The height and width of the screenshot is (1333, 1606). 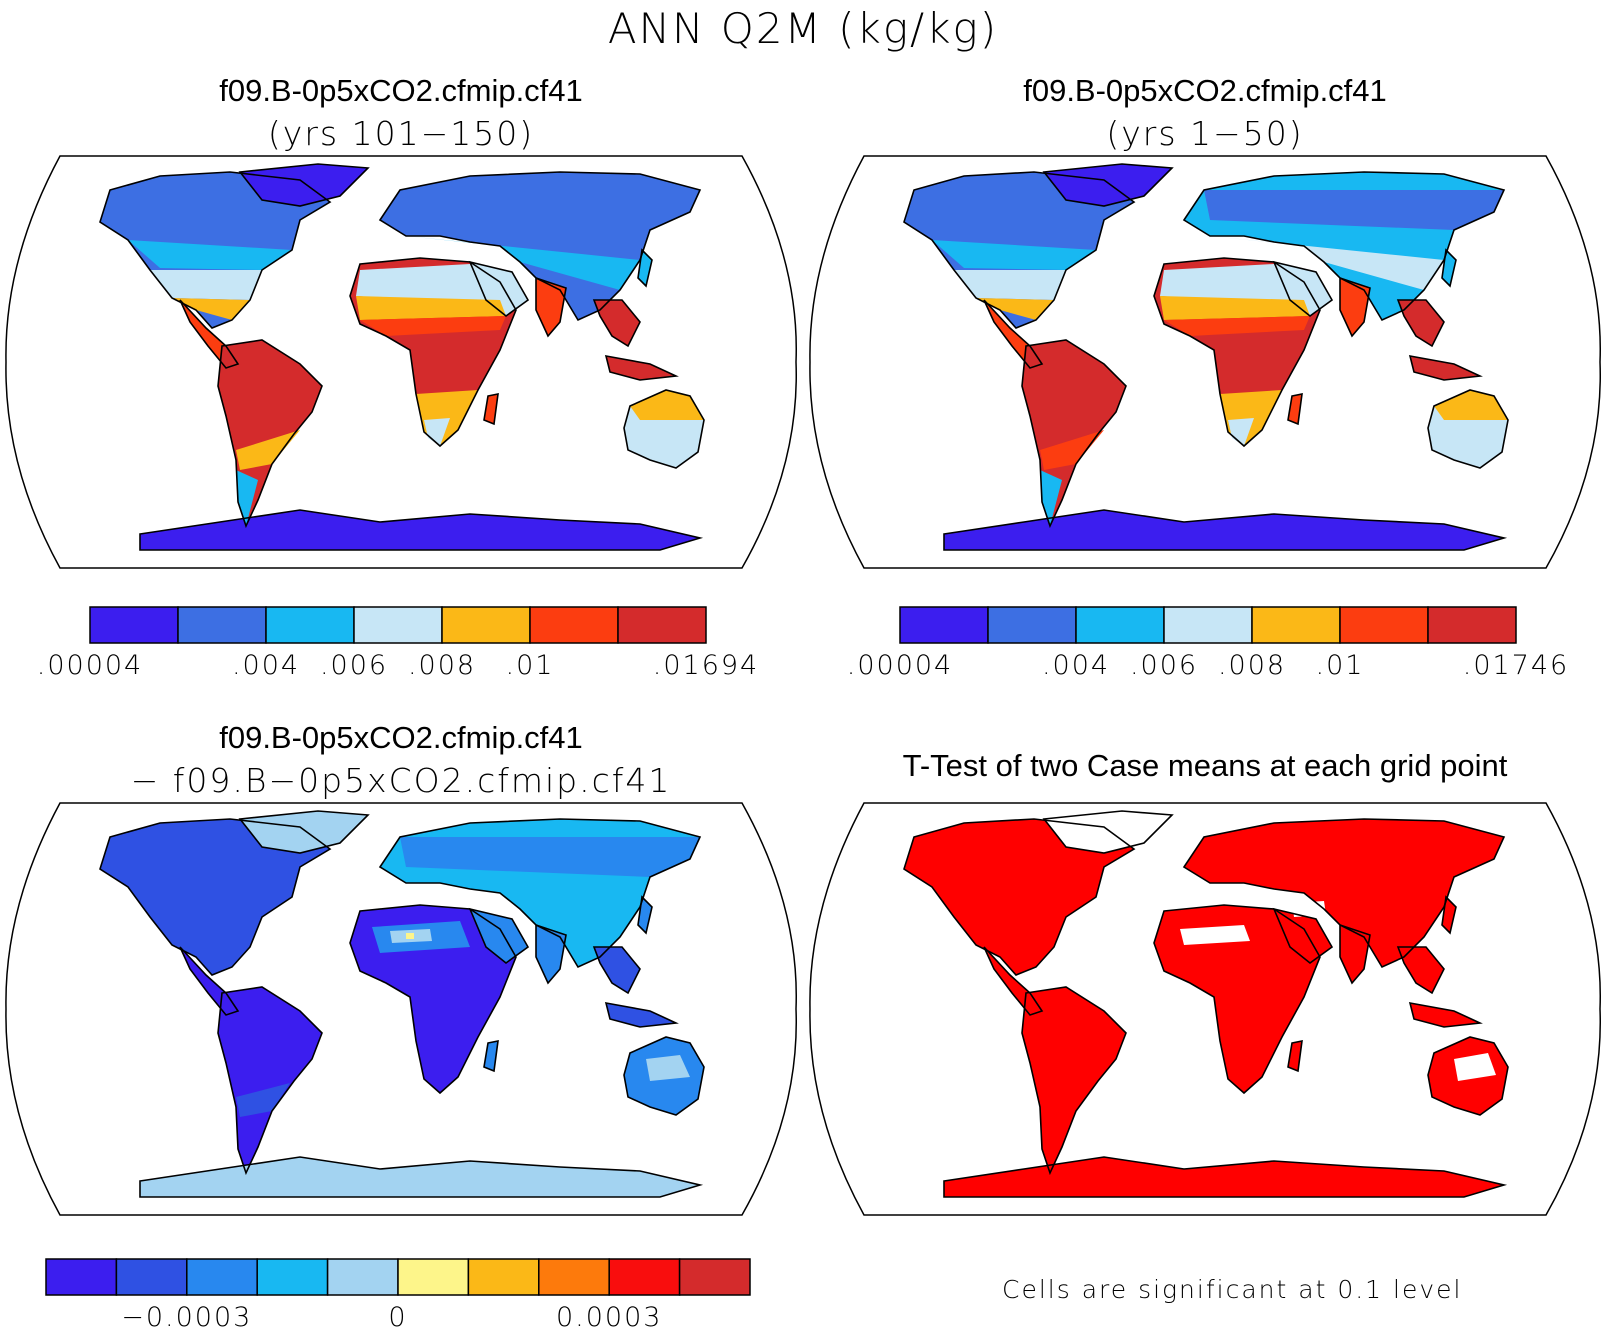 I want to click on land-africa, so click(x=1237, y=999).